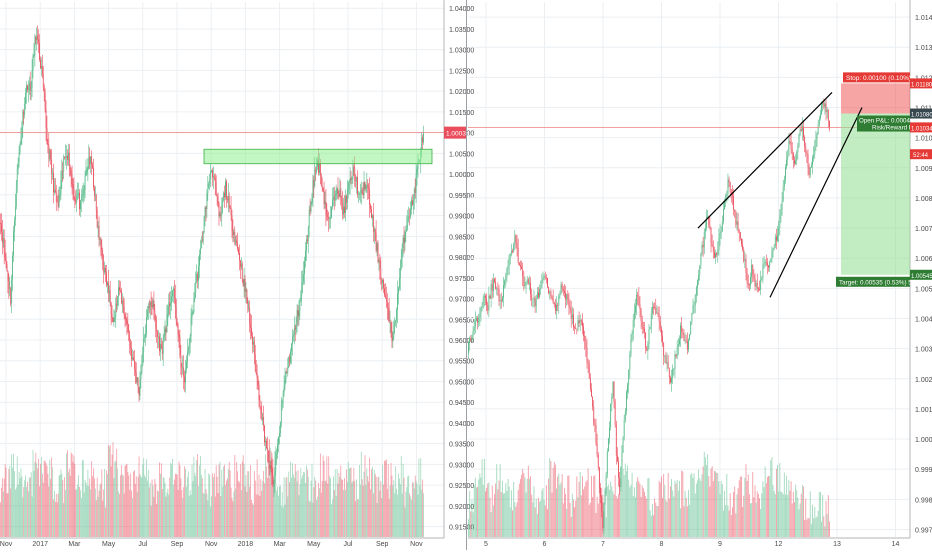 This screenshot has width=932, height=555. I want to click on resistance-zone, so click(318, 156).